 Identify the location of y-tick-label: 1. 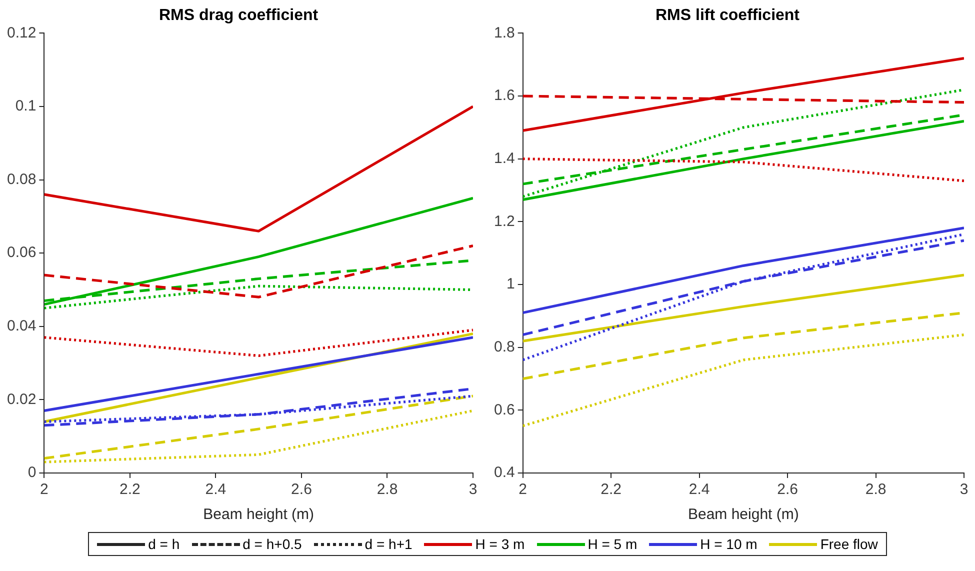
(510, 284).